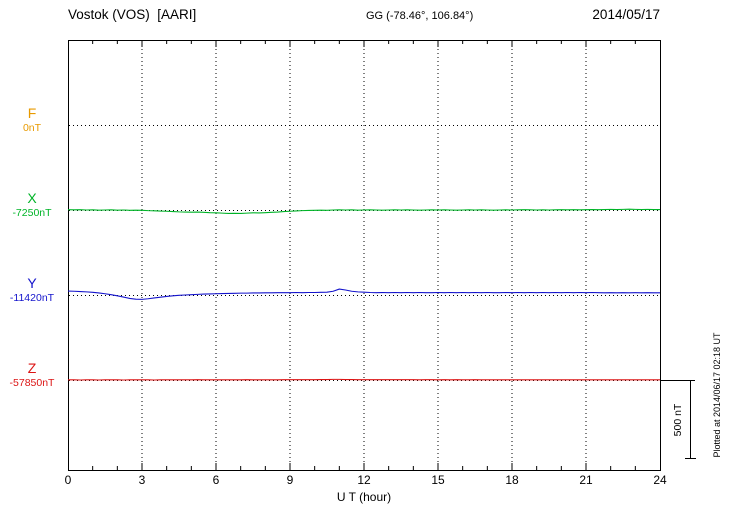 Image resolution: width=730 pixels, height=520 pixels. Describe the element at coordinates (290, 480) in the screenshot. I see `x-tick-label: 9` at that location.